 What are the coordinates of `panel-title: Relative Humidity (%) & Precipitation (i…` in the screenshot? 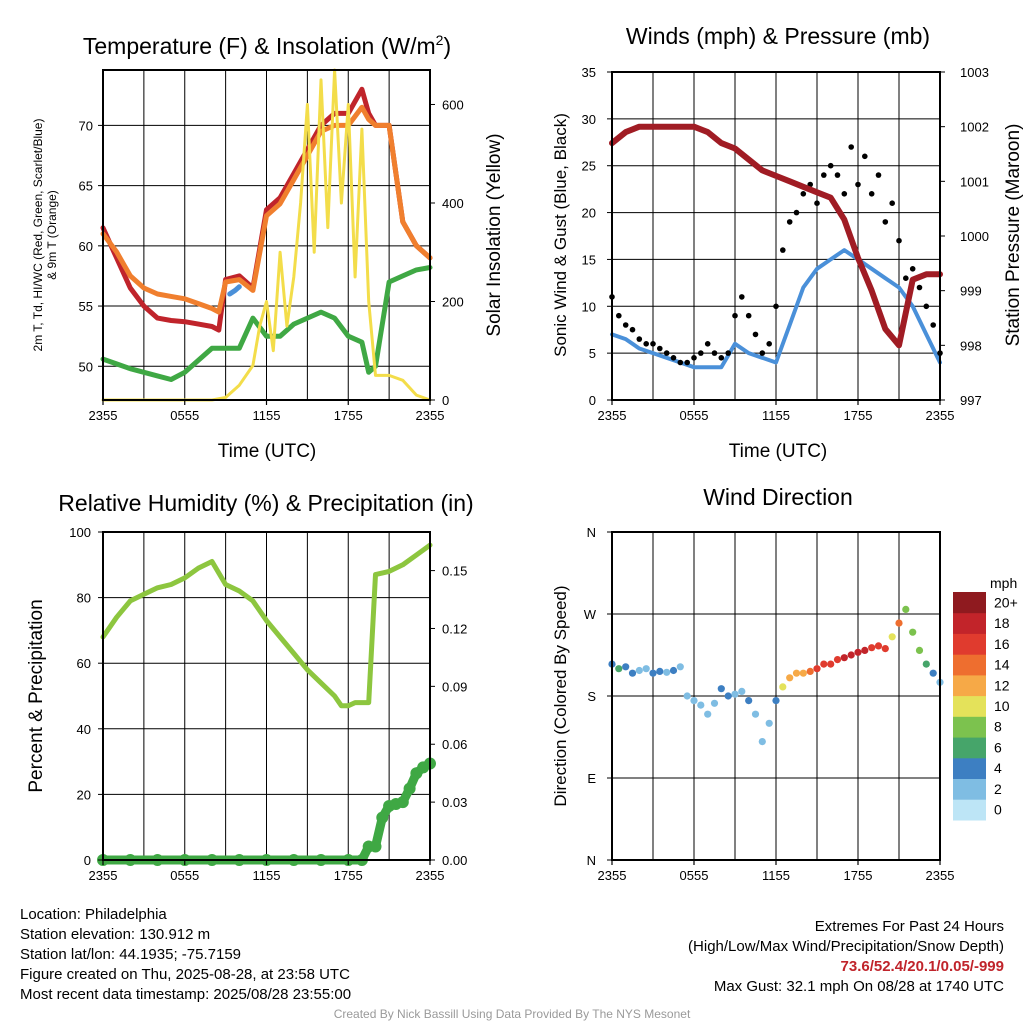 It's located at (265, 503).